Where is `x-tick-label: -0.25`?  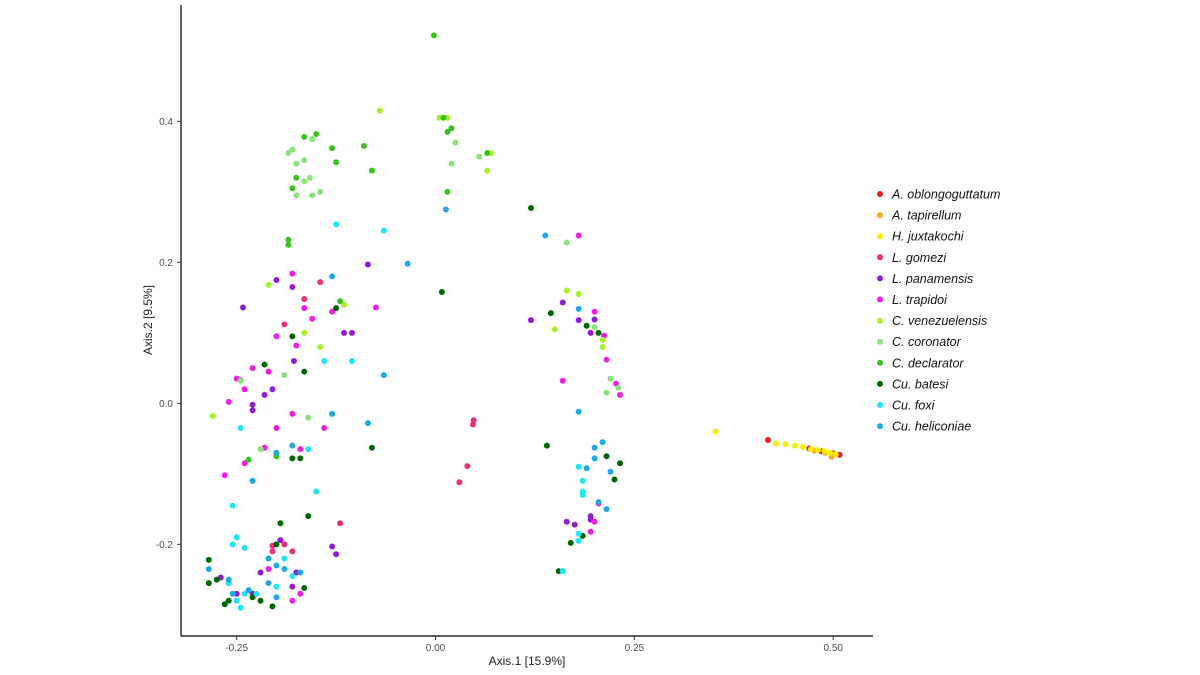 x-tick-label: -0.25 is located at coordinates (236, 648).